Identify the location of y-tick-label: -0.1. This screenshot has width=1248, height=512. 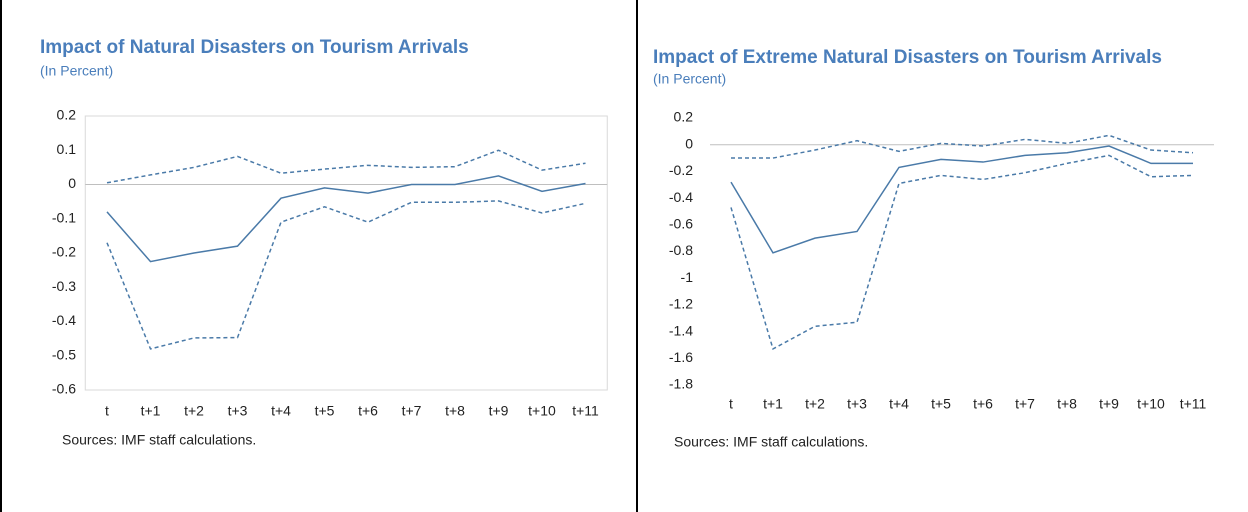
(64, 217).